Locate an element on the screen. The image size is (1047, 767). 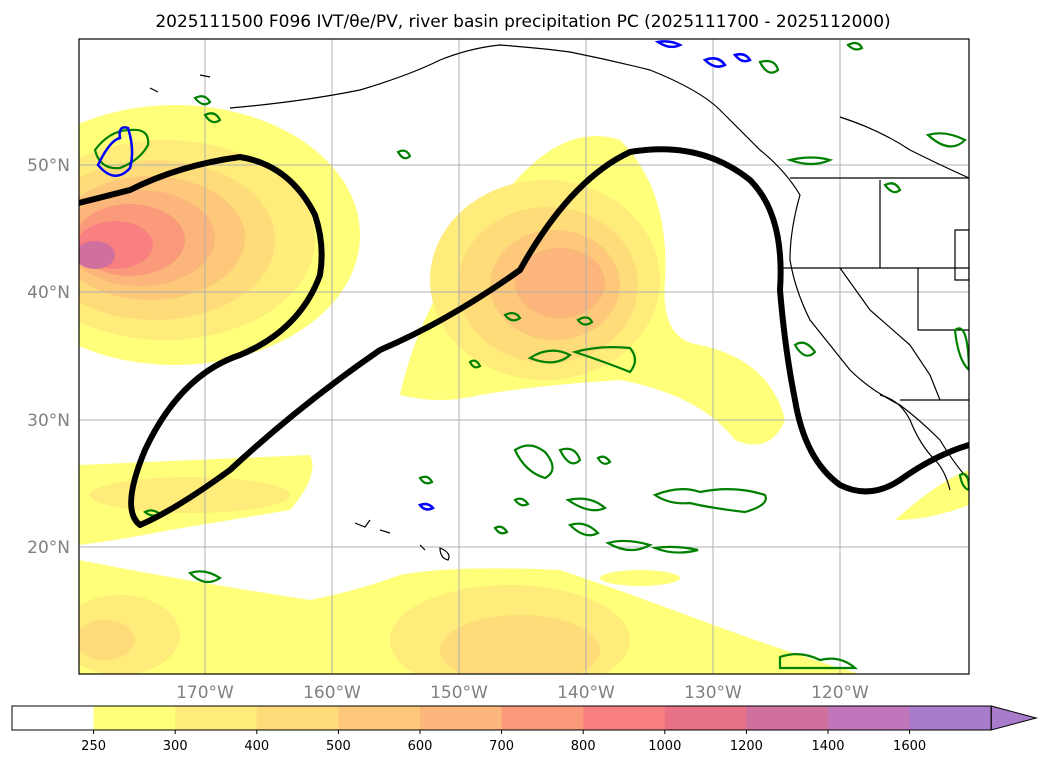
lat-label-50n: 50°N is located at coordinates (48, 166).